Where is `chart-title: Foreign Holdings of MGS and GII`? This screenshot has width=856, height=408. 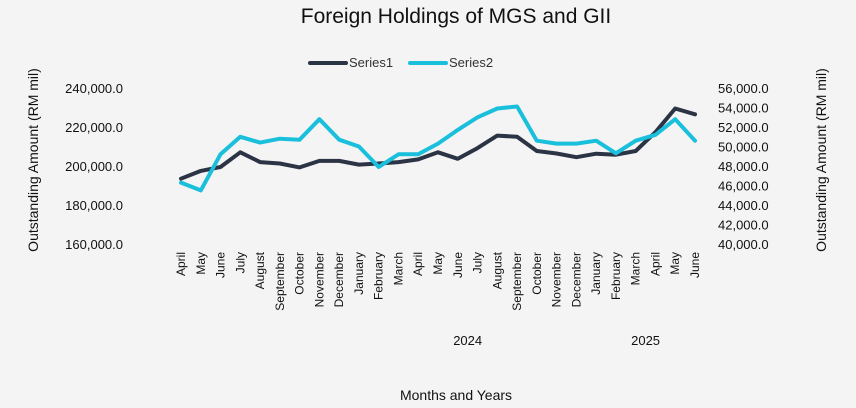 chart-title: Foreign Holdings of MGS and GII is located at coordinates (456, 16).